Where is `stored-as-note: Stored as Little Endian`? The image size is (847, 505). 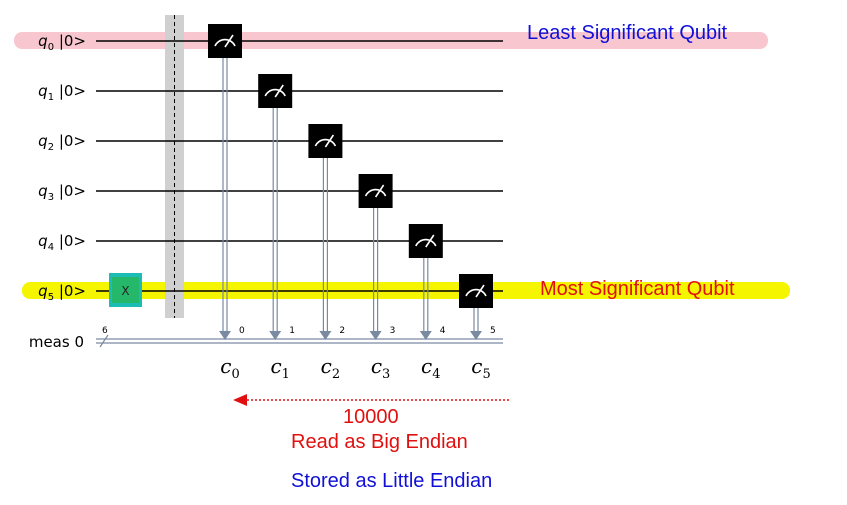 stored-as-note: Stored as Little Endian is located at coordinates (392, 481).